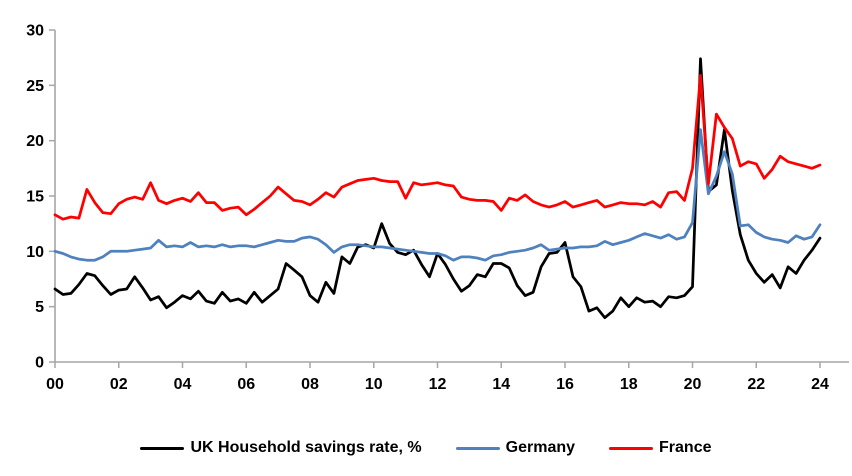  Describe the element at coordinates (693, 384) in the screenshot. I see `x-tick-label: 20` at that location.